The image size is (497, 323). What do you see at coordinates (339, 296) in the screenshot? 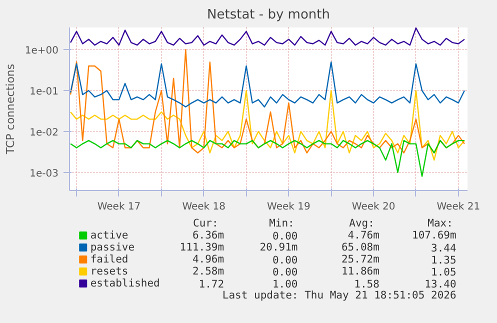
I see `text: Last update: Thu May 21 18:51:05 2026` at bounding box center [339, 296].